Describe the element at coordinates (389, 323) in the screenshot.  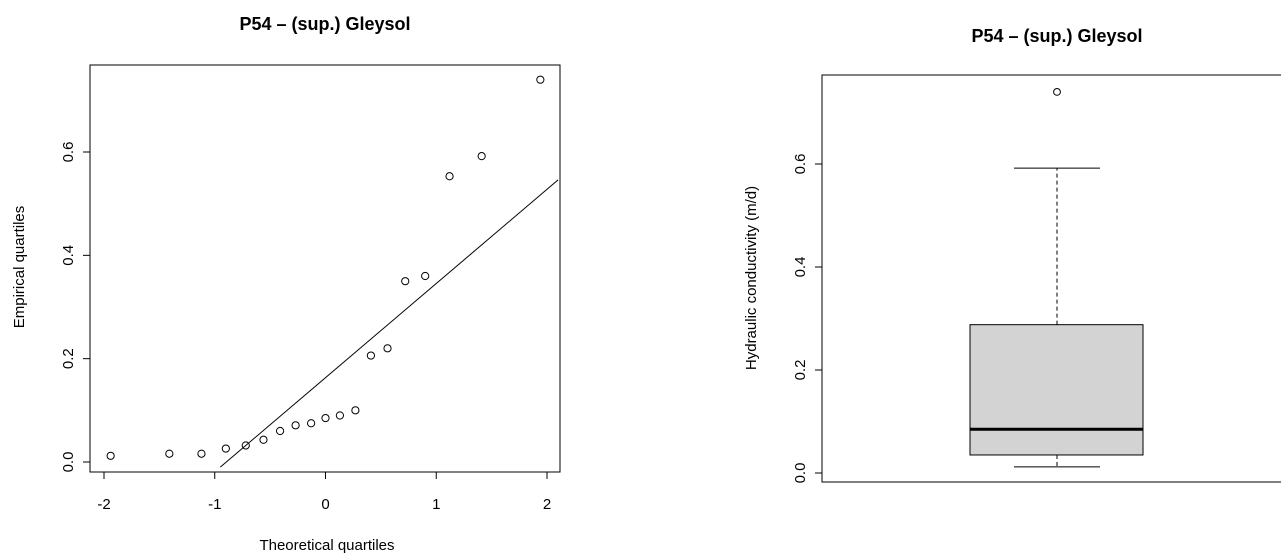
I see `qq-reference-line` at that location.